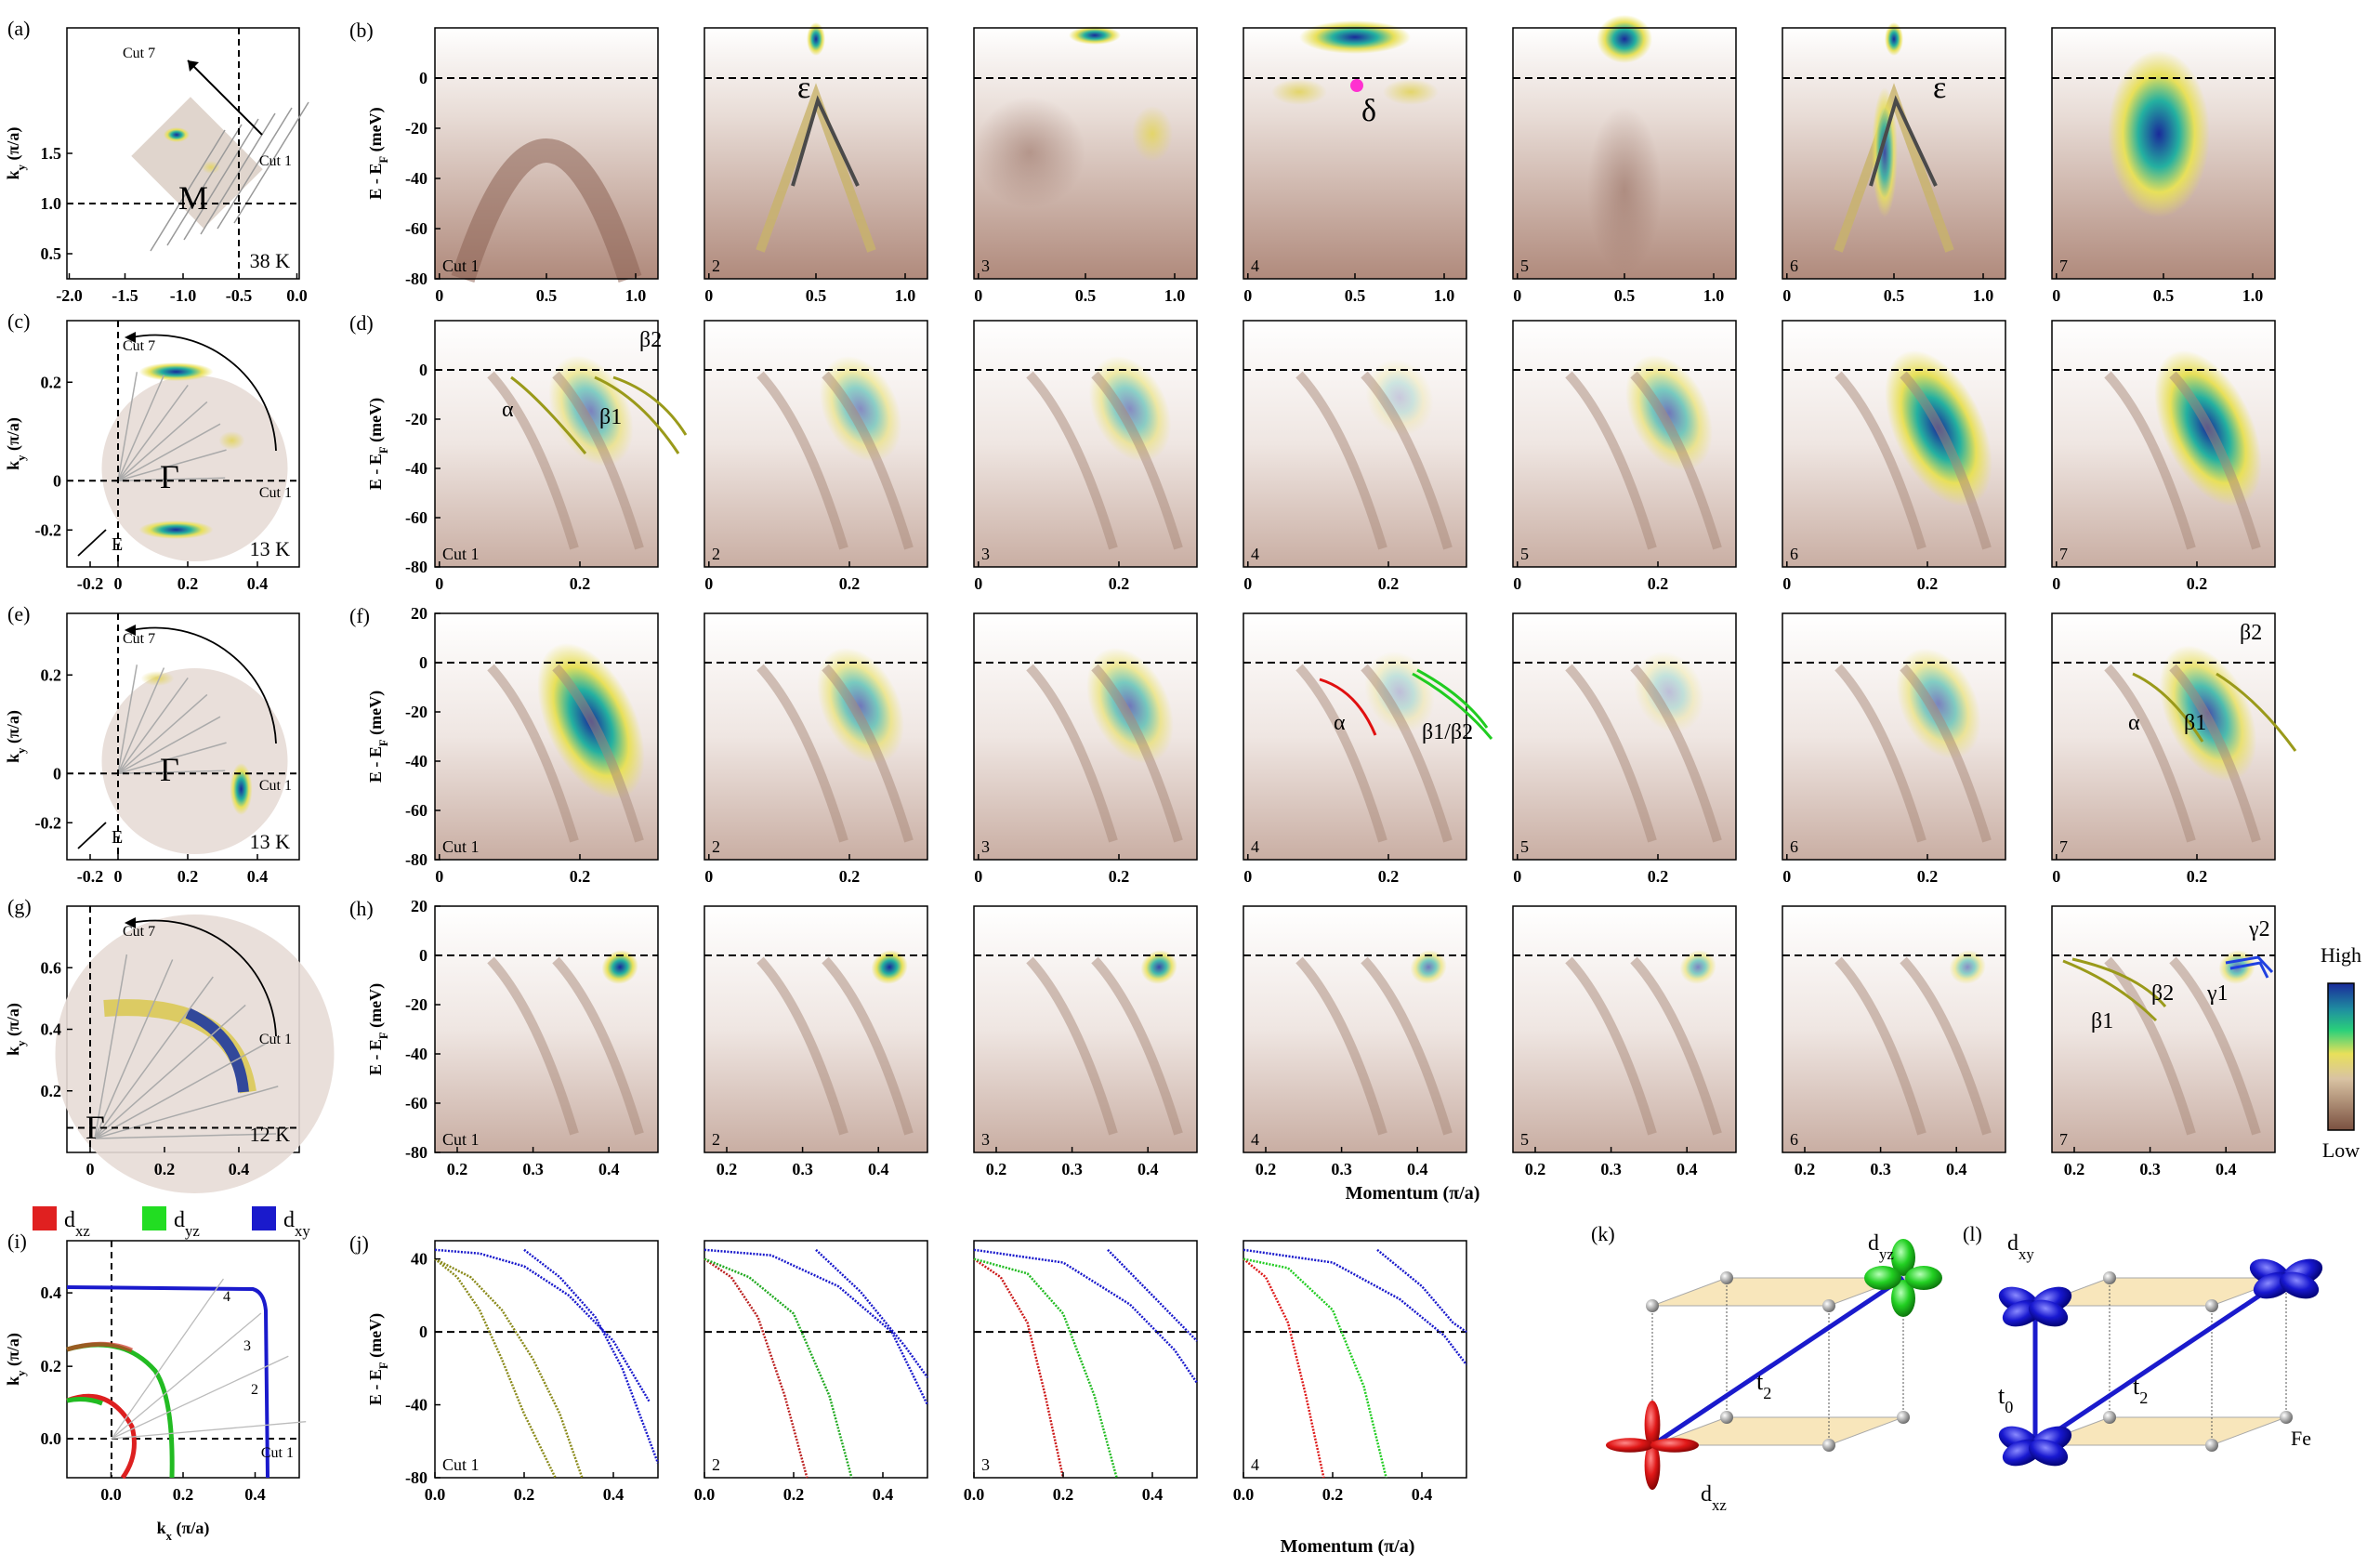 This screenshot has height=1566, width=2380. What do you see at coordinates (1674, 1445) in the screenshot?
I see `dxz-orbital-lobe` at bounding box center [1674, 1445].